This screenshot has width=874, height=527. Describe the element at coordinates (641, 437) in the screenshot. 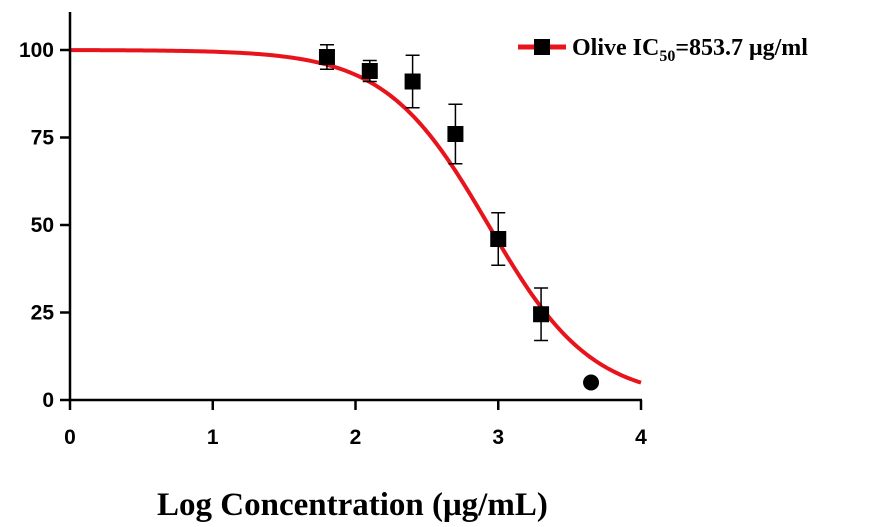

I see `x-tick-label: 4` at that location.